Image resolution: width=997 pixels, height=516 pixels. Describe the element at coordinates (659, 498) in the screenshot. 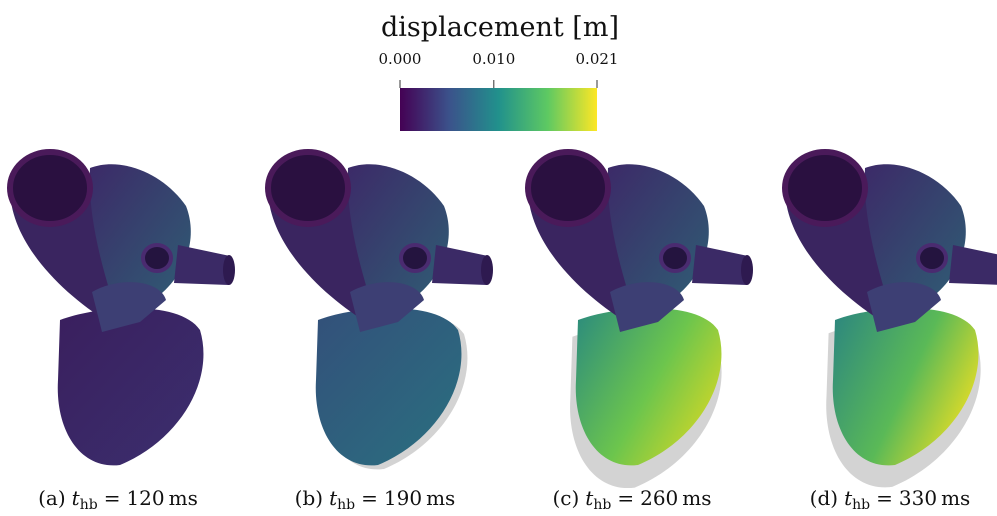

I see `caption-value: 260` at that location.